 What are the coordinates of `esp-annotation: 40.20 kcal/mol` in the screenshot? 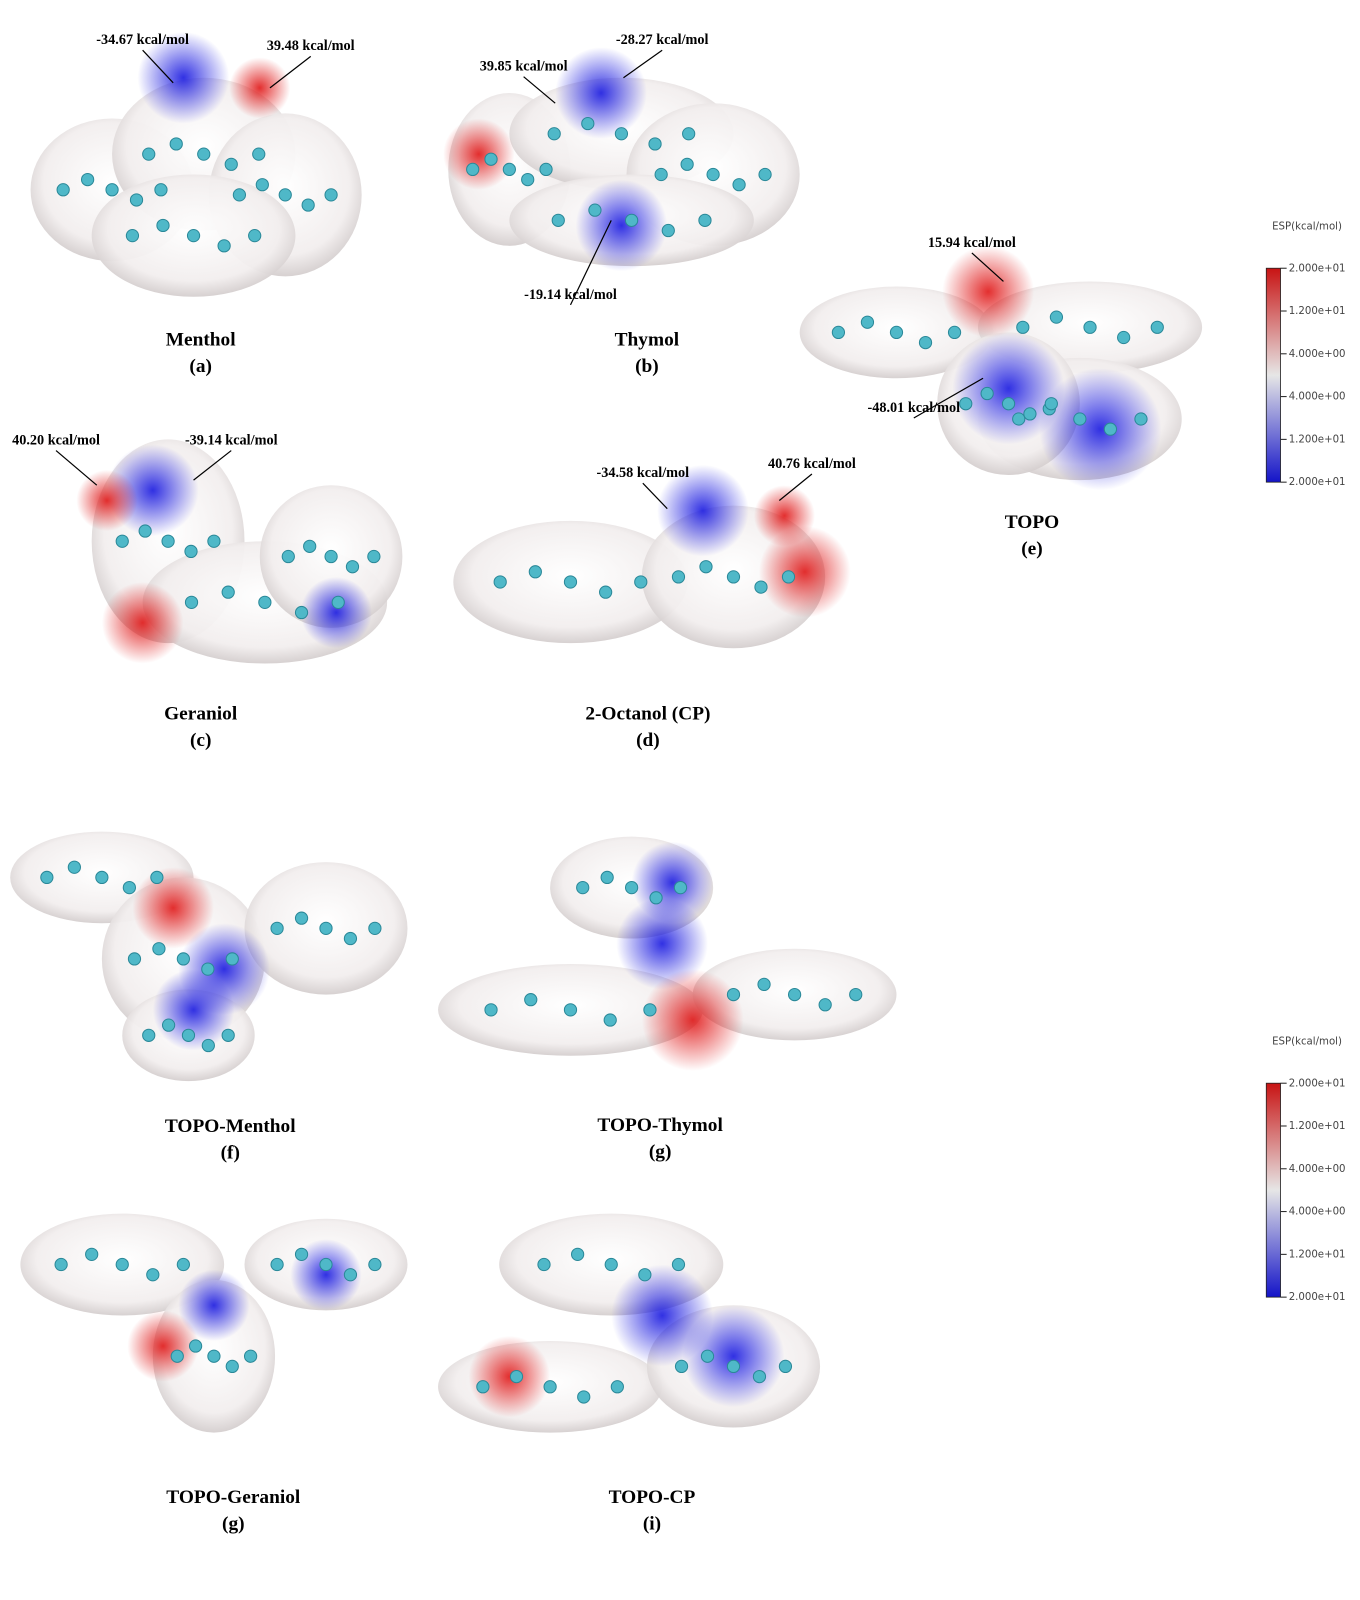 It's located at (56, 440).